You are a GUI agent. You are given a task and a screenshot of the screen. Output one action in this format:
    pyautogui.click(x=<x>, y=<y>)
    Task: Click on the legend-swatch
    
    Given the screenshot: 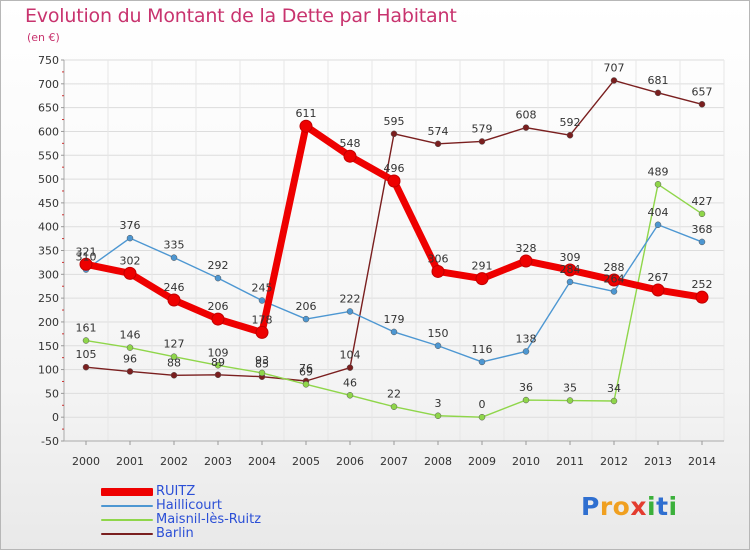 What is the action you would take?
    pyautogui.click(x=127, y=520)
    